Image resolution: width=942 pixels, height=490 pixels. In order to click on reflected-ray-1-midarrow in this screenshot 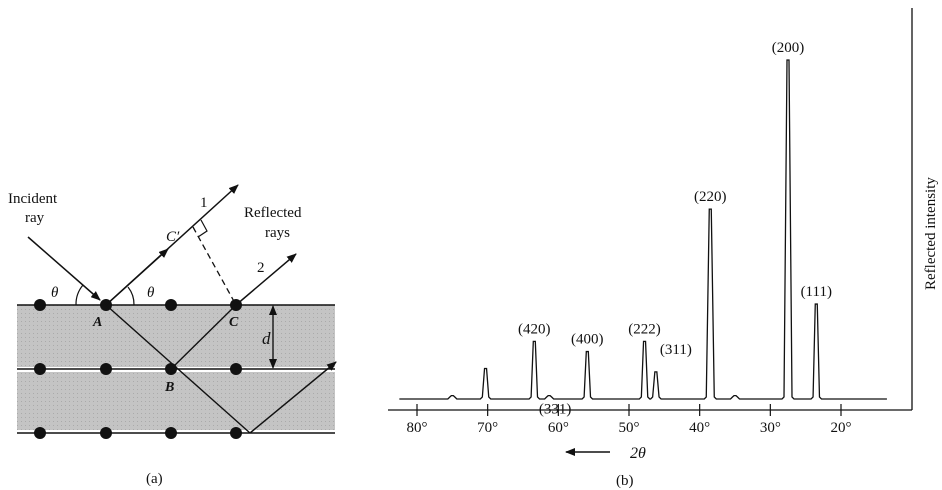, I will do `click(137, 277)`.